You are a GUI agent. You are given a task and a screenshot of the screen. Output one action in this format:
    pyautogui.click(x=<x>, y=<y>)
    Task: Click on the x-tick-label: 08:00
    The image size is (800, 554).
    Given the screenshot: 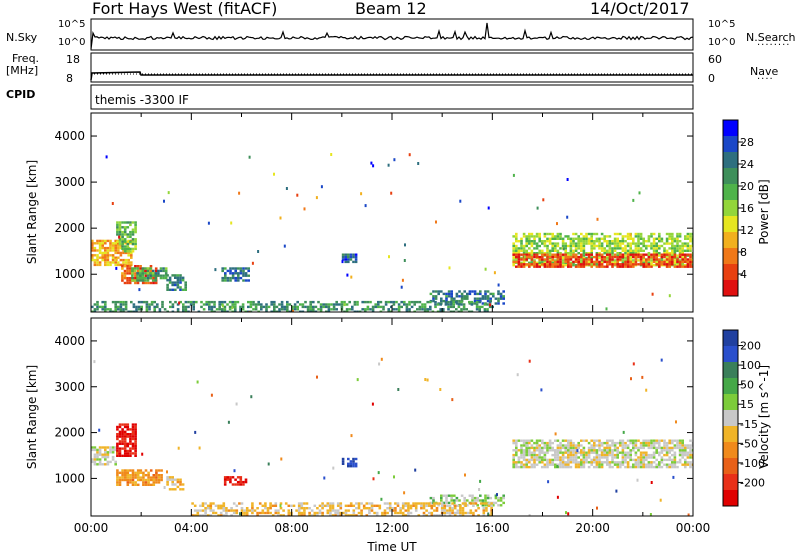 What is the action you would take?
    pyautogui.click(x=291, y=528)
    